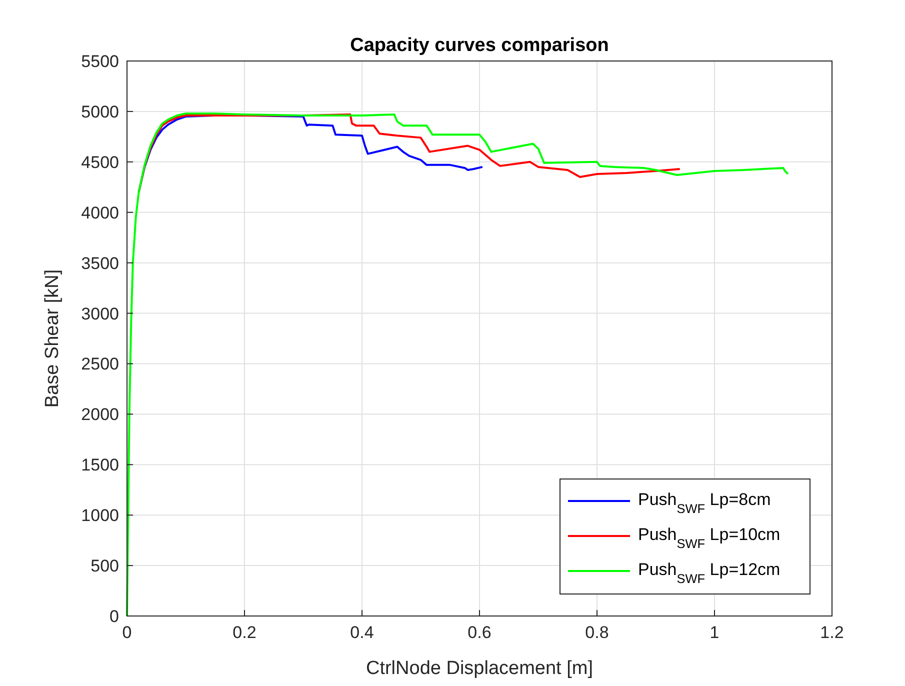  I want to click on legend-label: Push$_{SWF}$ Lp=10cm, so click(709, 537).